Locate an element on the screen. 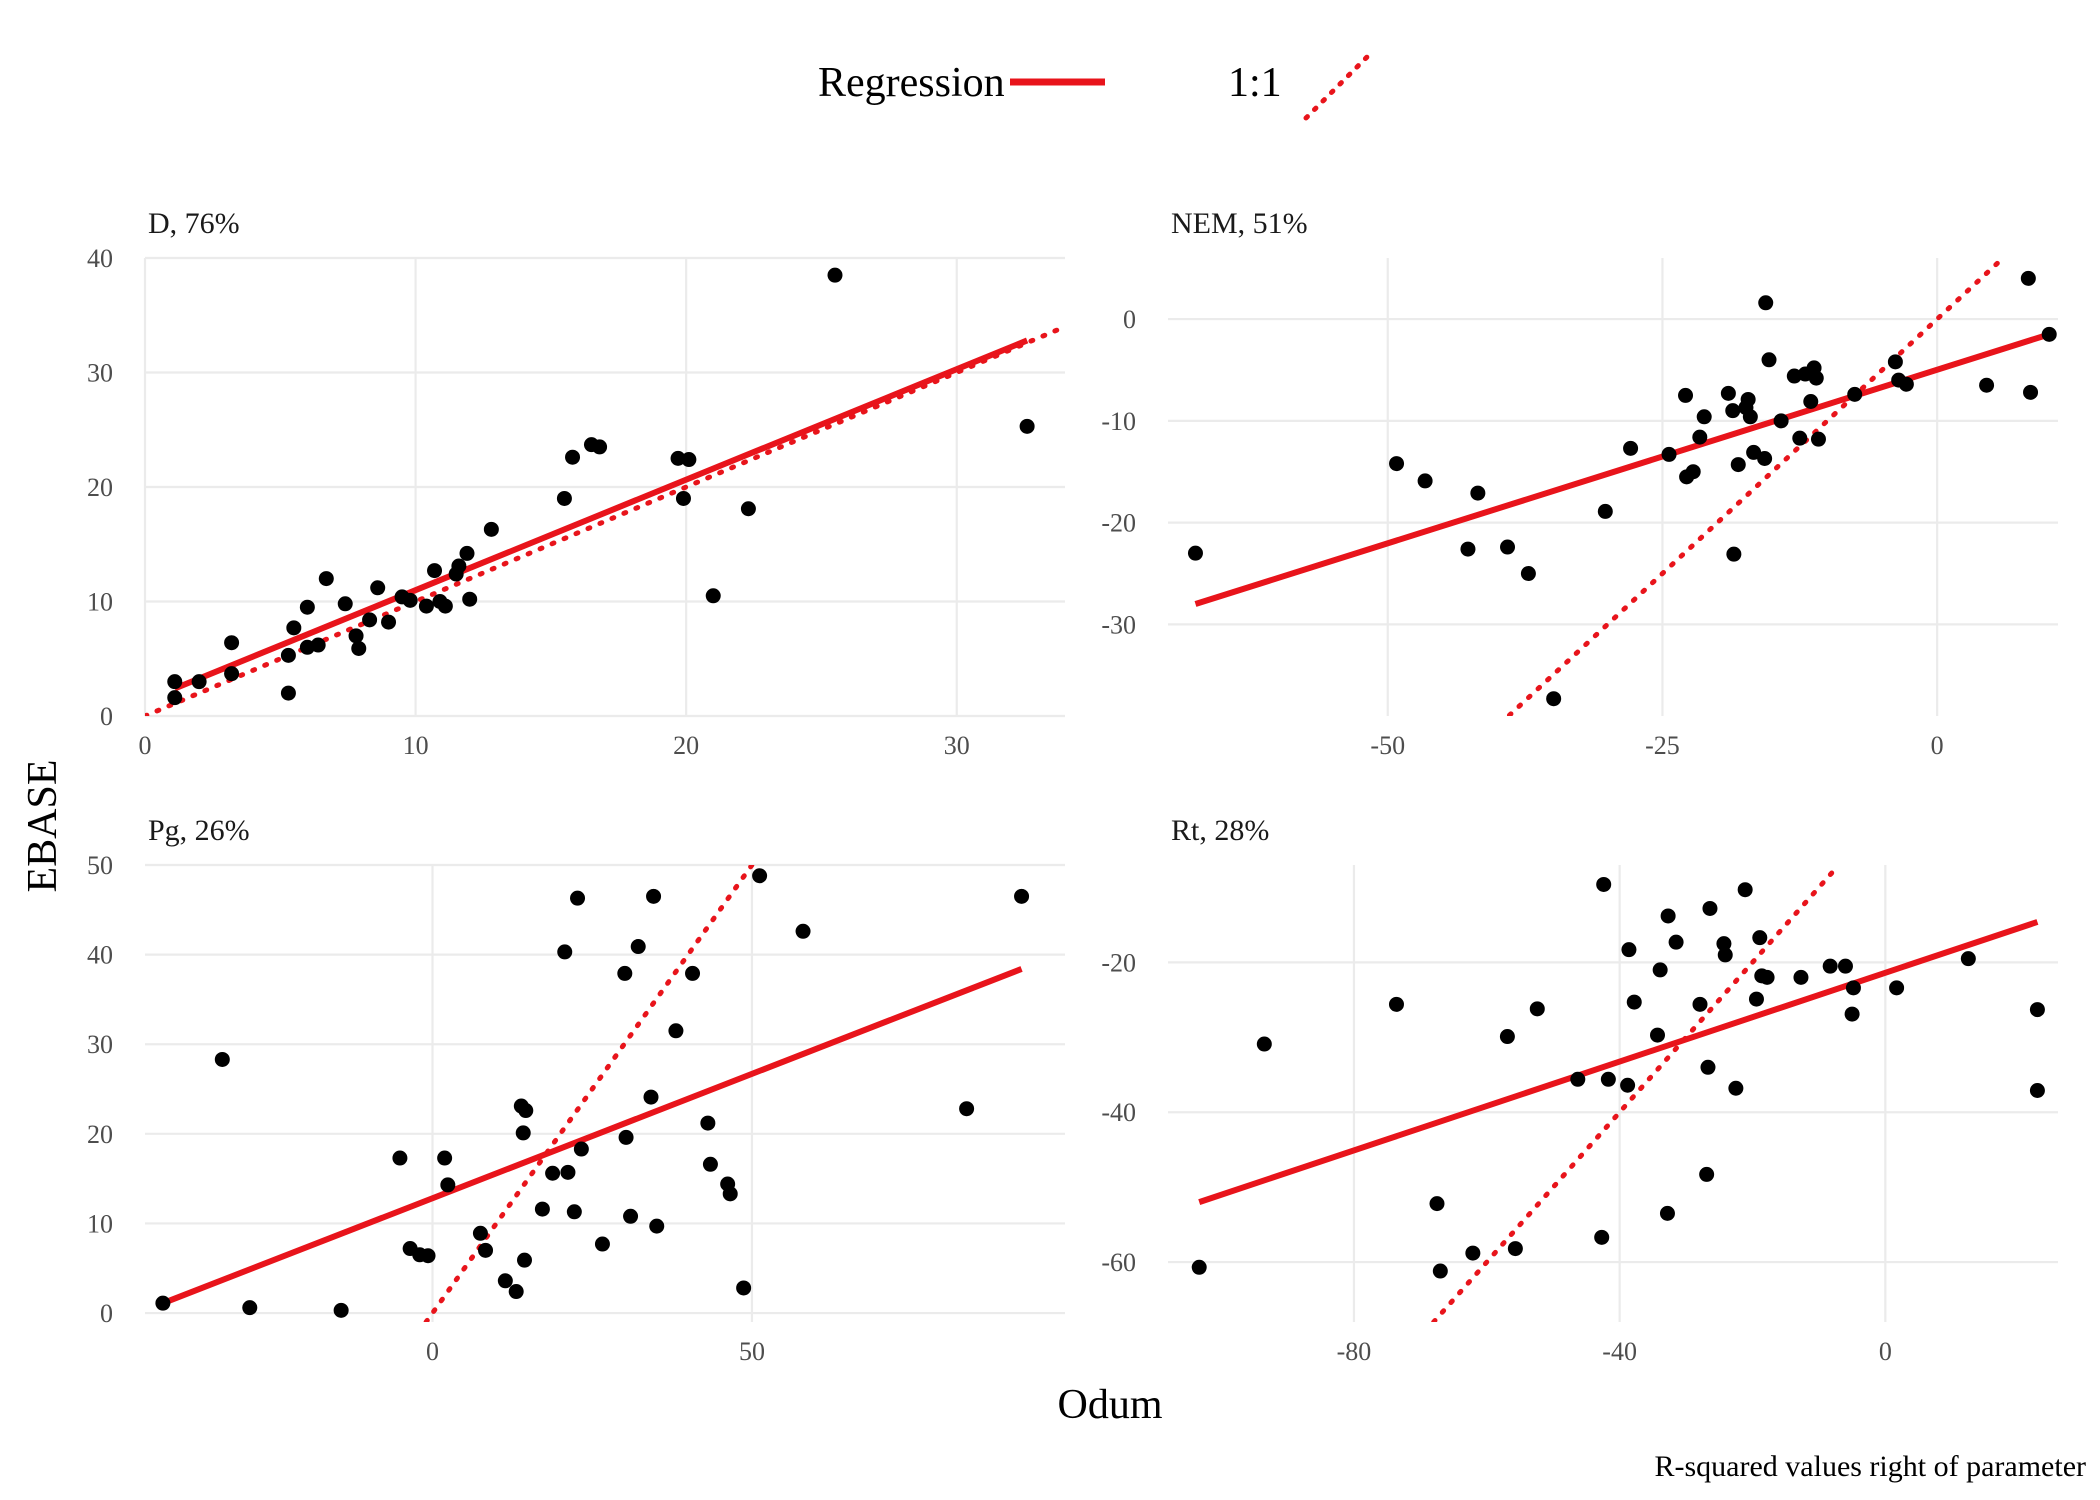 Image resolution: width=2100 pixels, height=1500 pixels. x-tick-label: -40 is located at coordinates (1619, 1351).